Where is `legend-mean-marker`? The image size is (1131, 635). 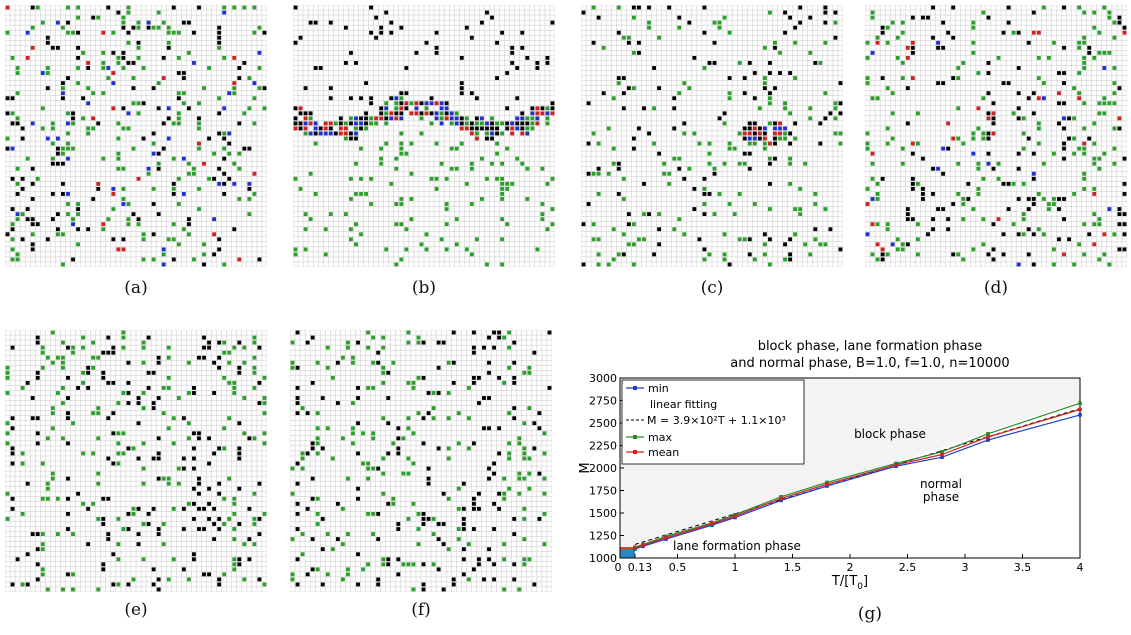 legend-mean-marker is located at coordinates (635, 452).